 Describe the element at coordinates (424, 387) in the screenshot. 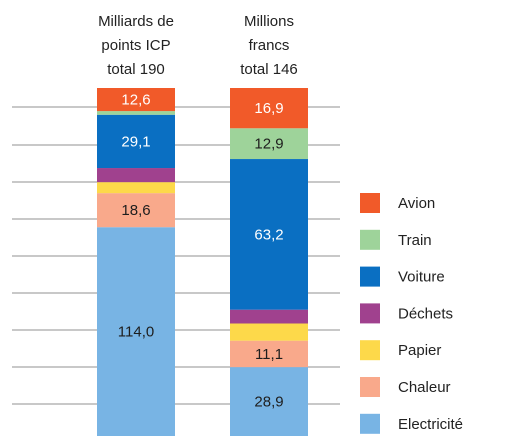

I see `legend-label: Chaleur` at that location.